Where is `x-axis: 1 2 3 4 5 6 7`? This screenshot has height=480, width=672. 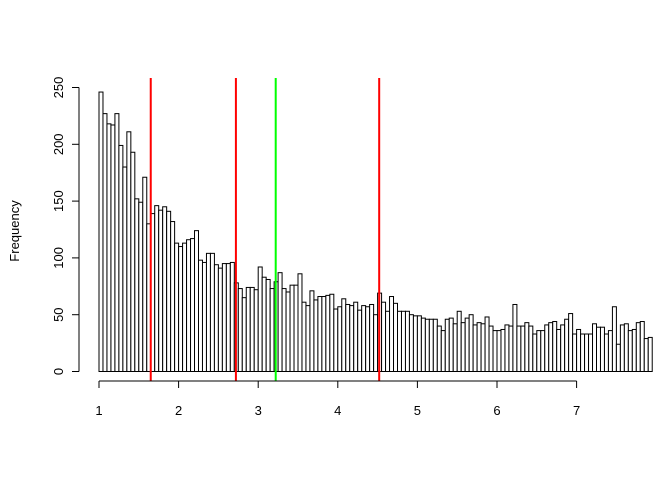 x-axis: 1 2 3 4 5 6 7 is located at coordinates (337, 399).